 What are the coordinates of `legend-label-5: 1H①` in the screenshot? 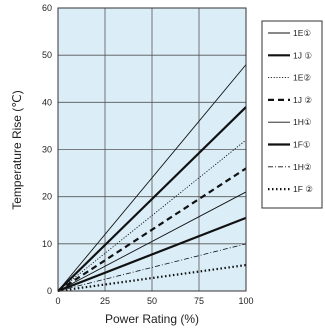 It's located at (302, 122).